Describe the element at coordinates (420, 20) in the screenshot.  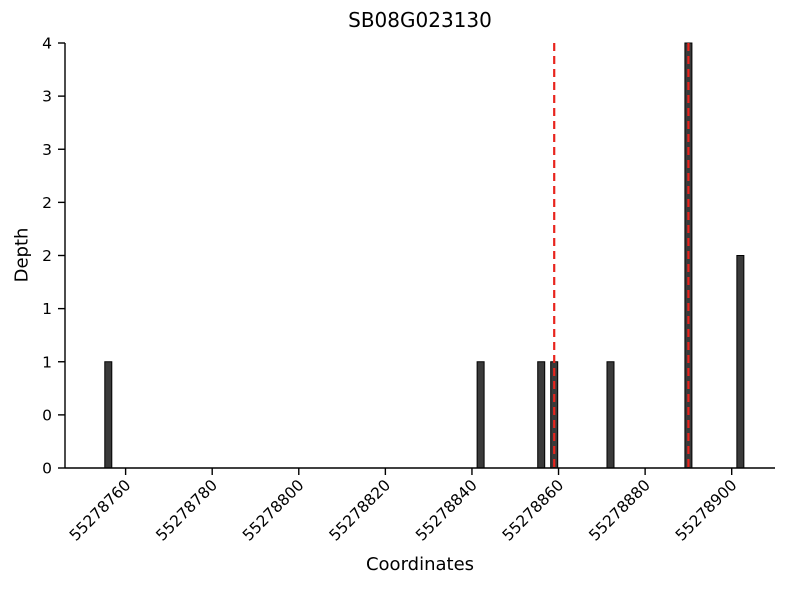
I see `chart-title: SB08G023130` at that location.